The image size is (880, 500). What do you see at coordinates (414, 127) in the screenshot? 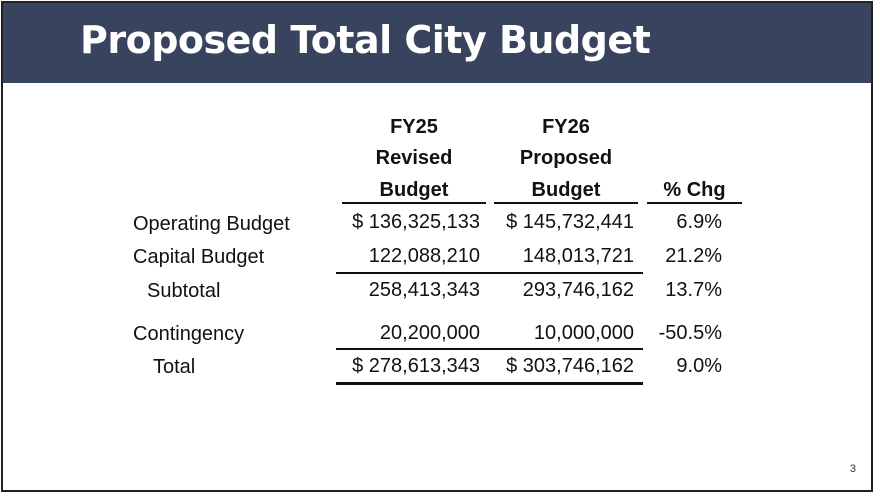
I see `header-fy25-line1: FY25` at bounding box center [414, 127].